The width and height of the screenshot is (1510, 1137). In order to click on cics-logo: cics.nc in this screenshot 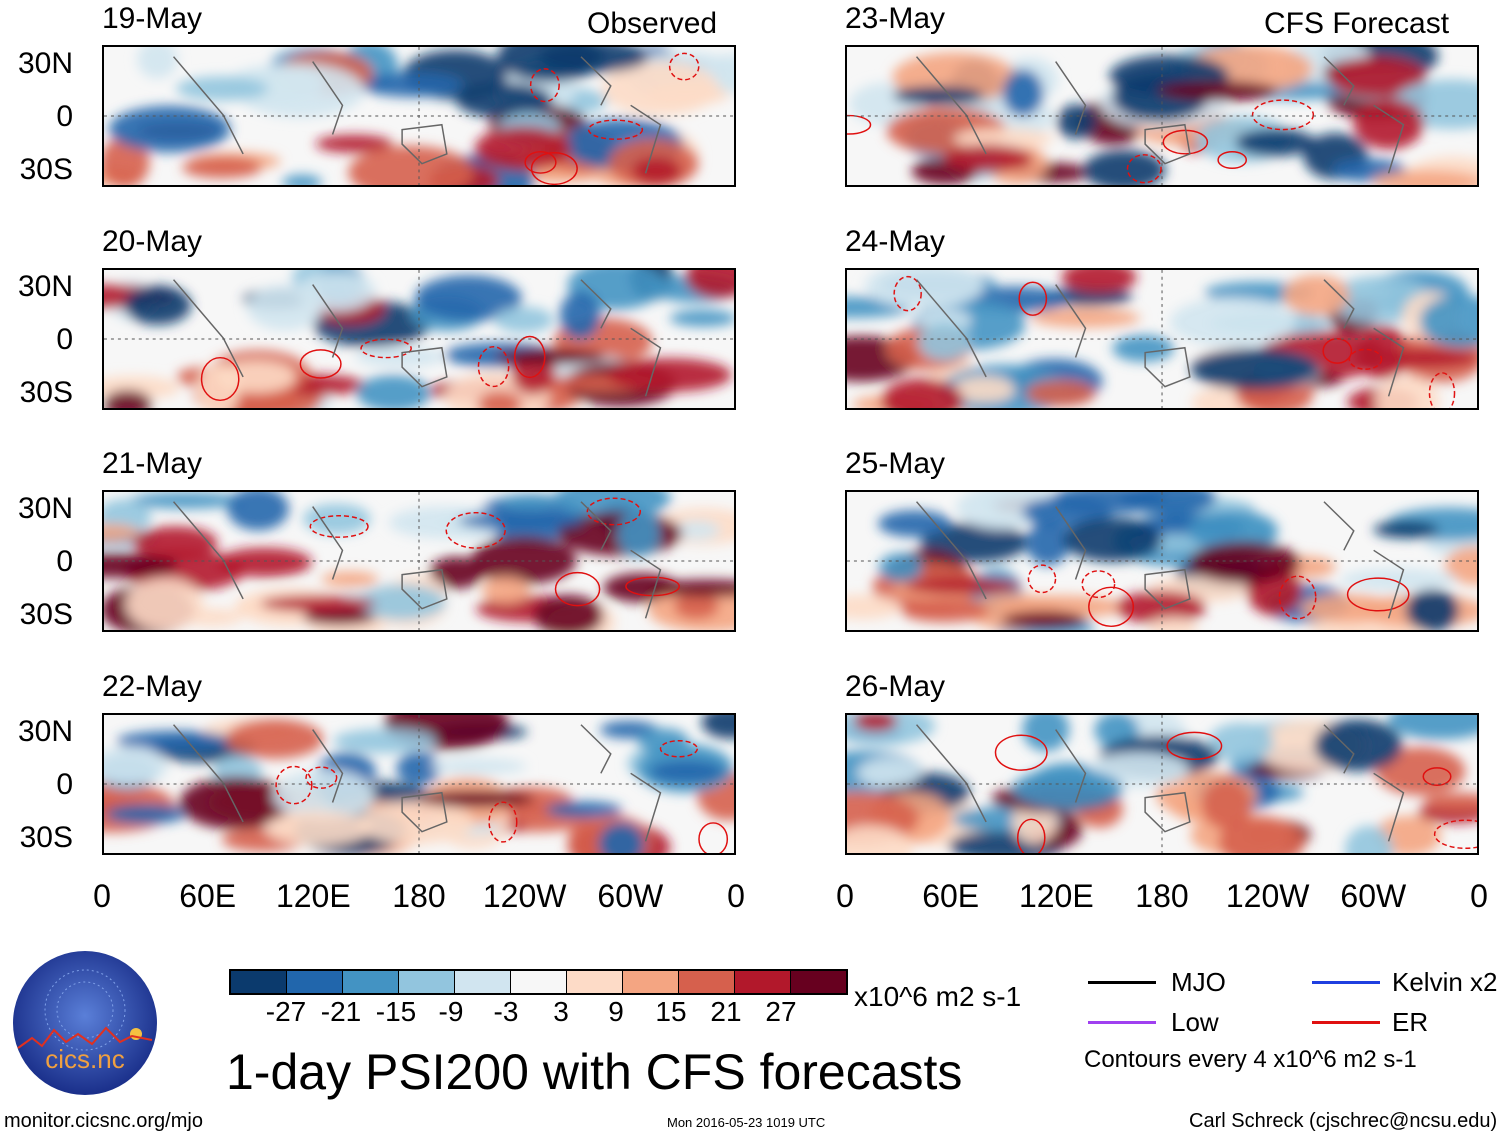, I will do `click(85, 1023)`.